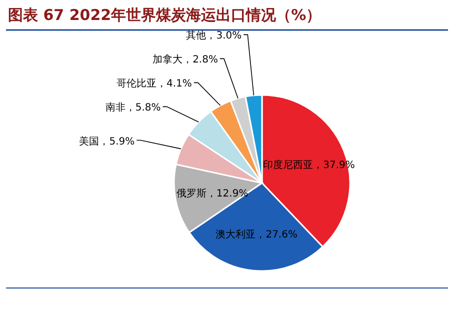 The width and height of the screenshot is (454, 321). What do you see at coordinates (133, 108) in the screenshot?
I see `slice-label: 南非，5.8%` at bounding box center [133, 108].